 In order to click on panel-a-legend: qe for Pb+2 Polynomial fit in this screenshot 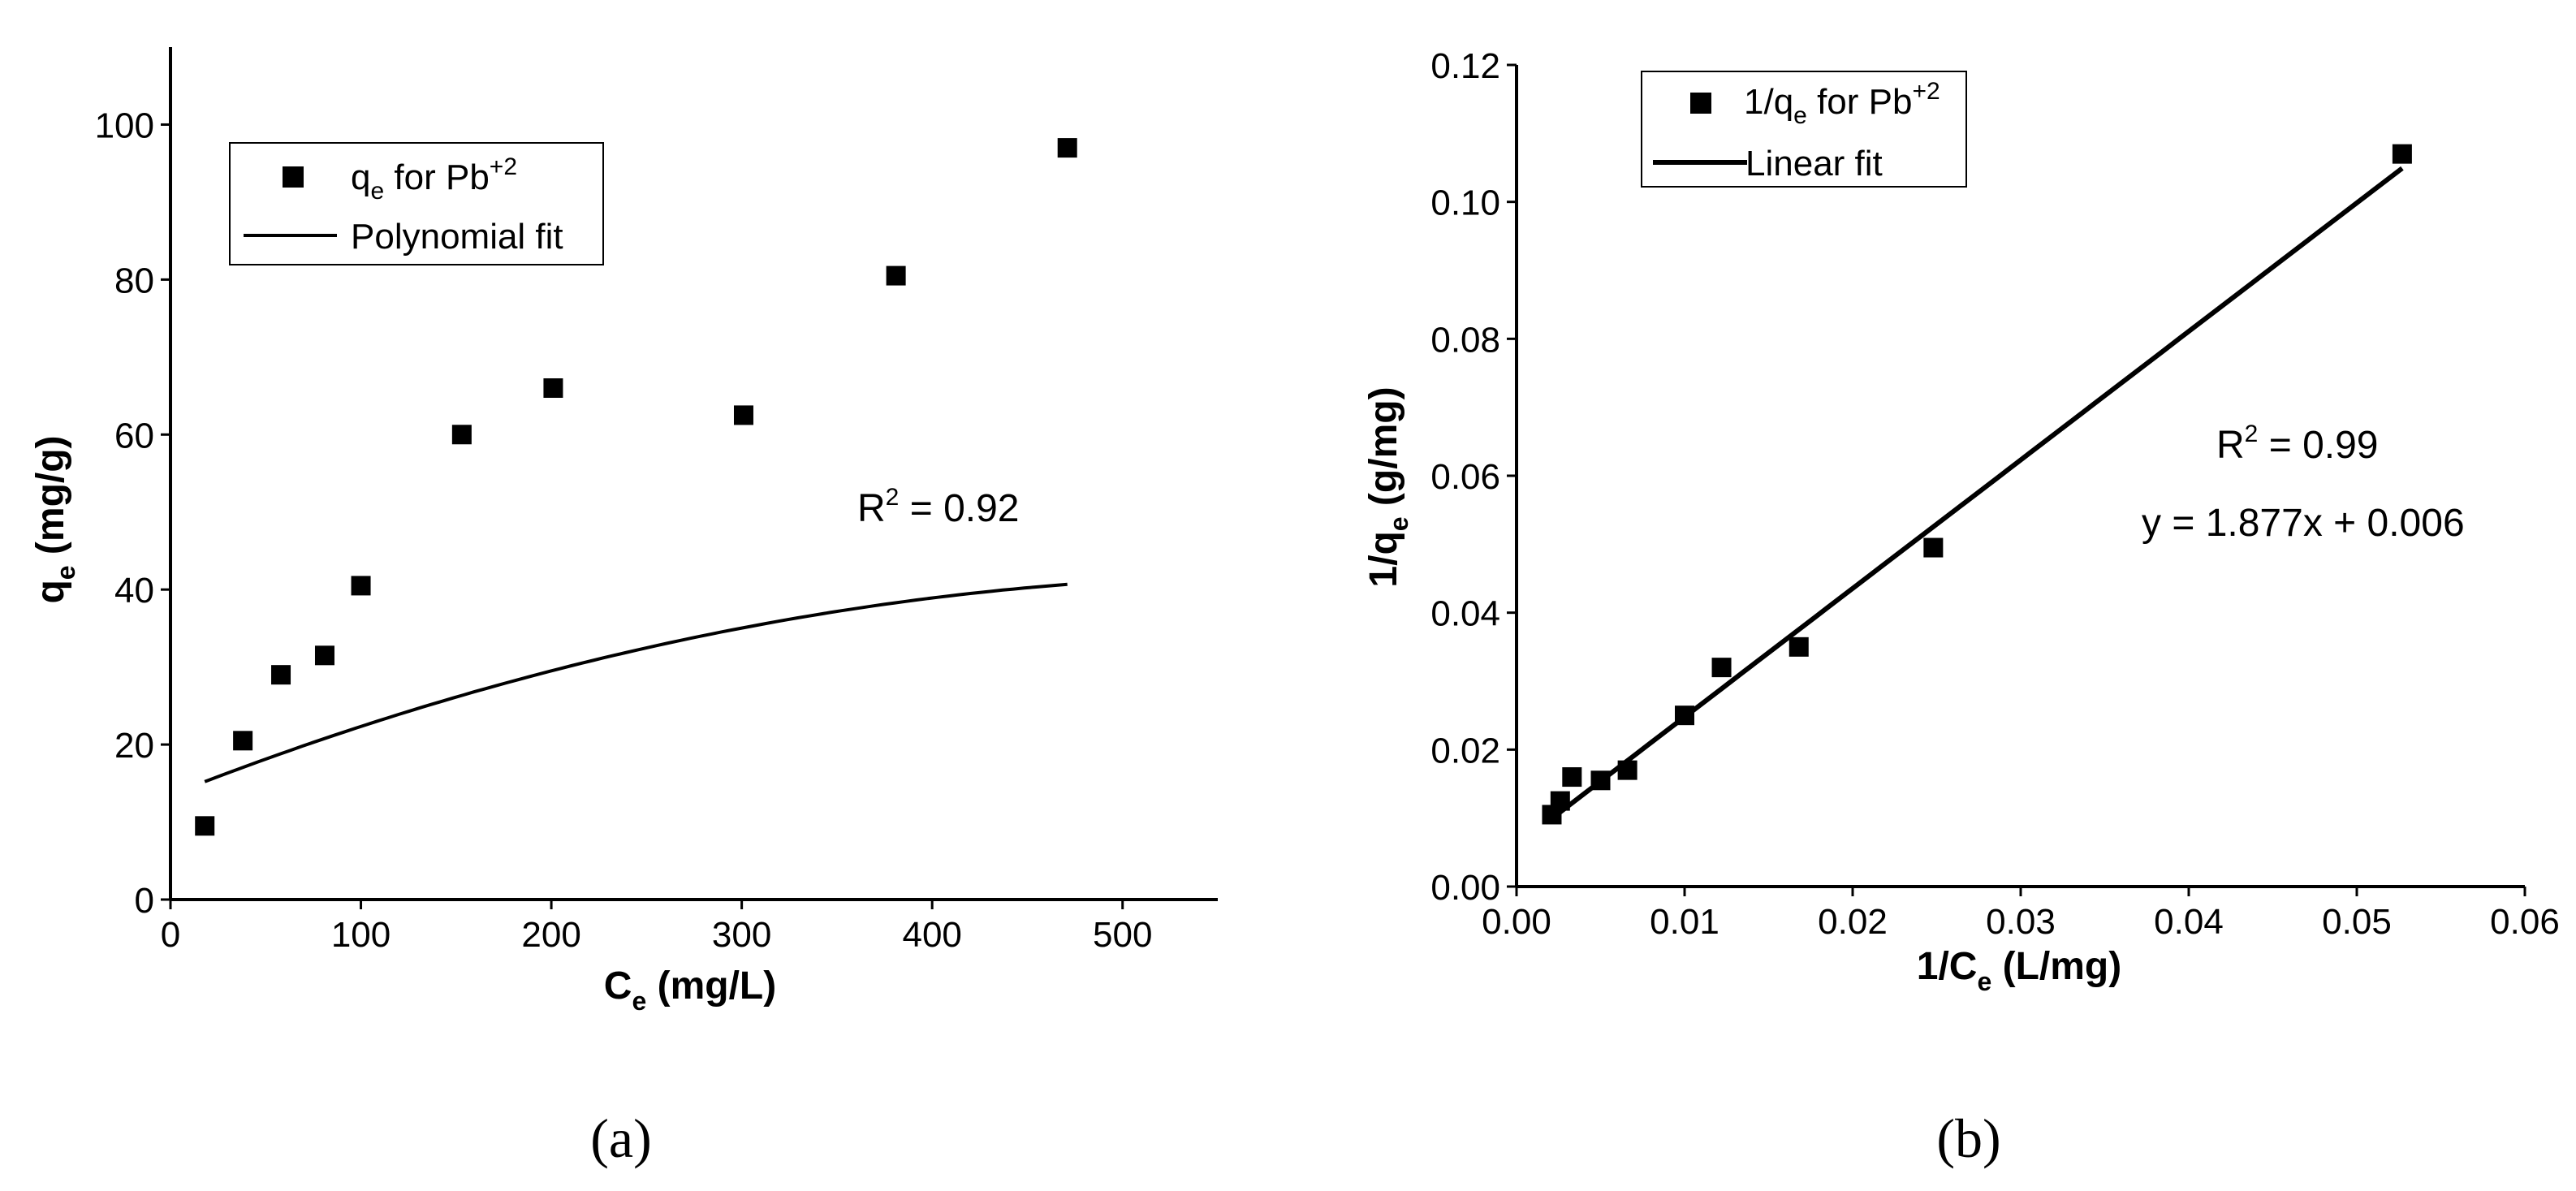, I will do `click(416, 203)`.